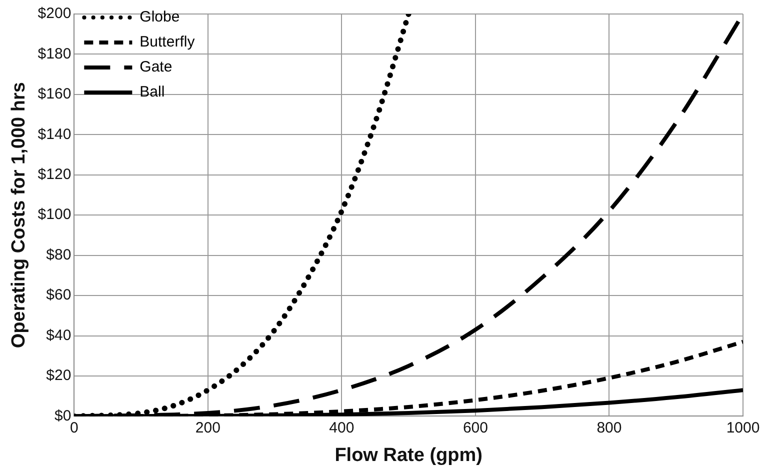  I want to click on y-tick-label: $100, so click(55, 215).